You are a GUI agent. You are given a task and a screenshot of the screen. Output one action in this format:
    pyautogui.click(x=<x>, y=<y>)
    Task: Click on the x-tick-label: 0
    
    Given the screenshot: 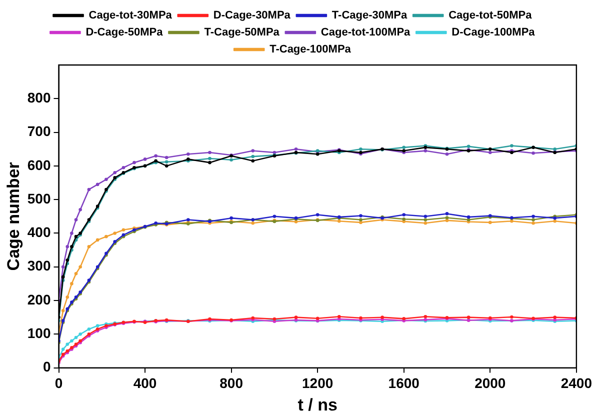 What is the action you would take?
    pyautogui.click(x=58, y=383)
    